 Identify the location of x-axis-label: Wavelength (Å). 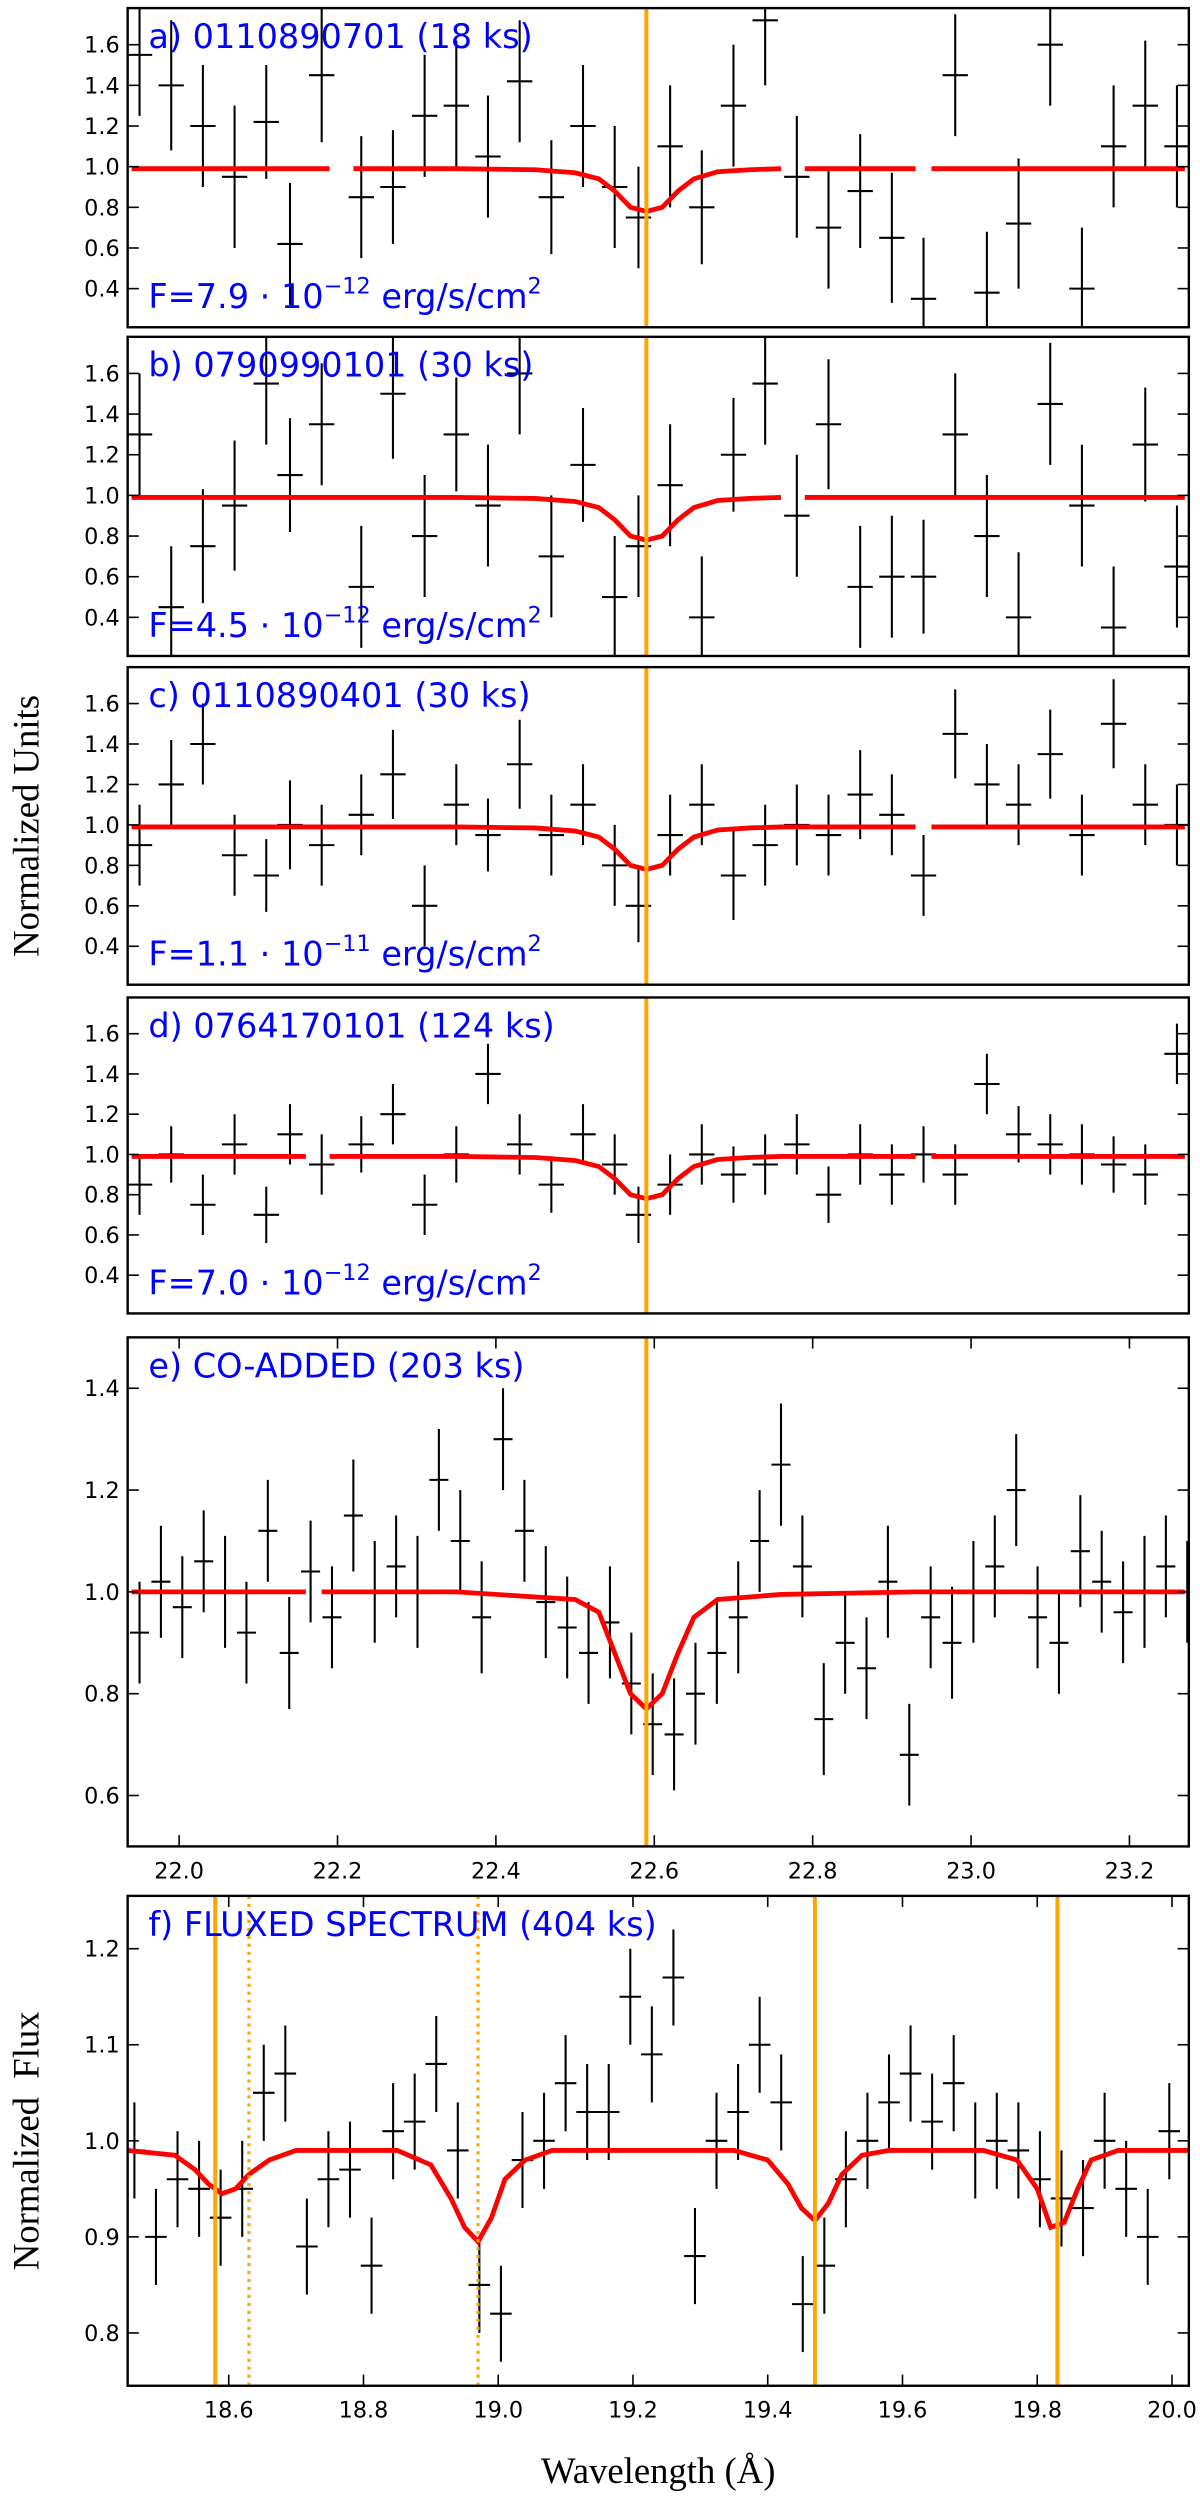
(658, 2470).